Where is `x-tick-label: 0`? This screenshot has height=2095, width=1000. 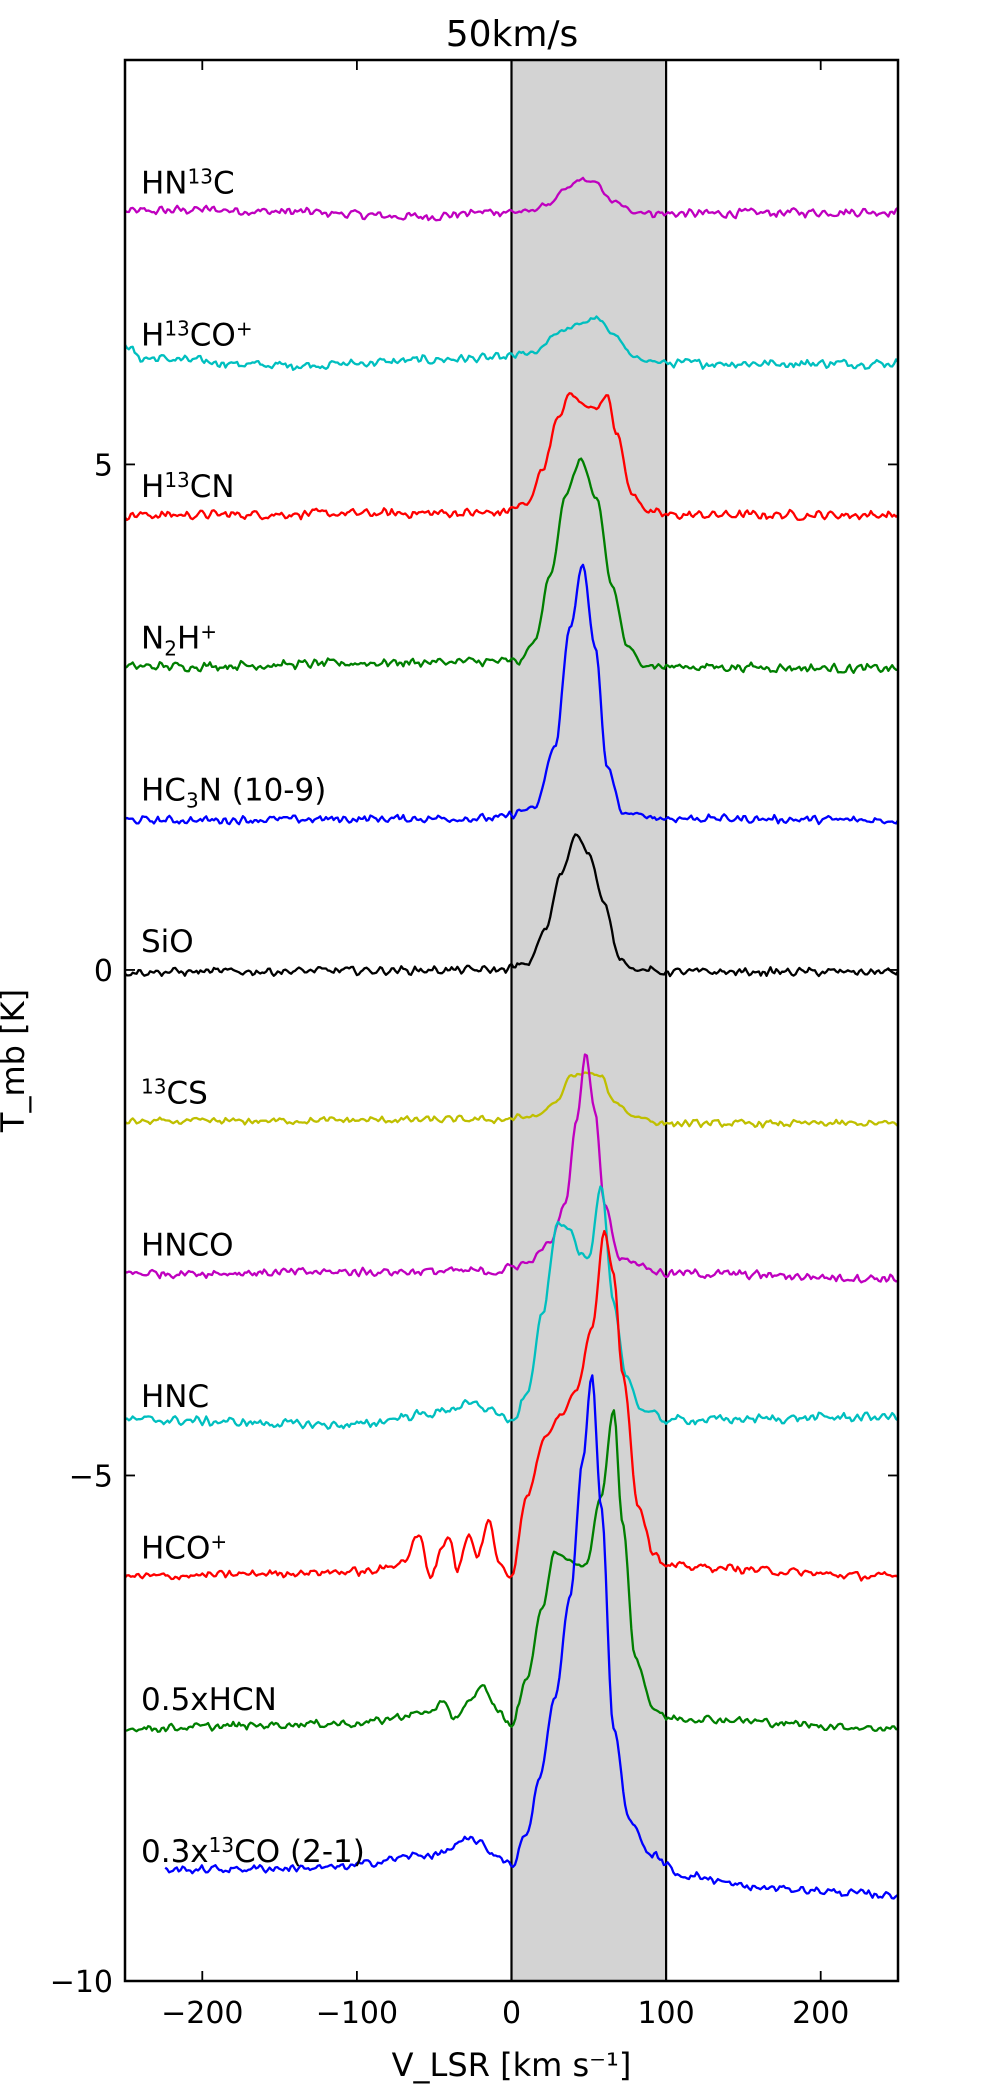
x-tick-label: 0 is located at coordinates (511, 2013).